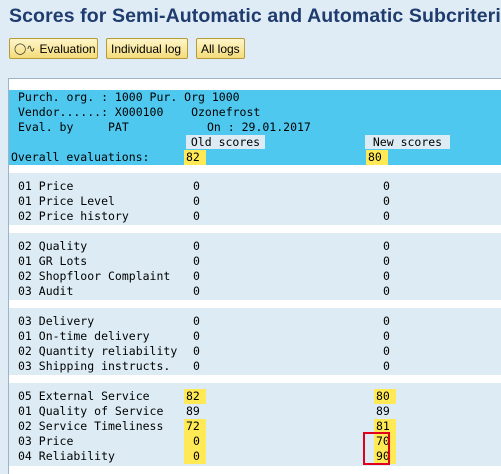 This screenshot has height=474, width=501. What do you see at coordinates (255, 216) in the screenshot?
I see `score-row: 02 Price history 0 0` at bounding box center [255, 216].